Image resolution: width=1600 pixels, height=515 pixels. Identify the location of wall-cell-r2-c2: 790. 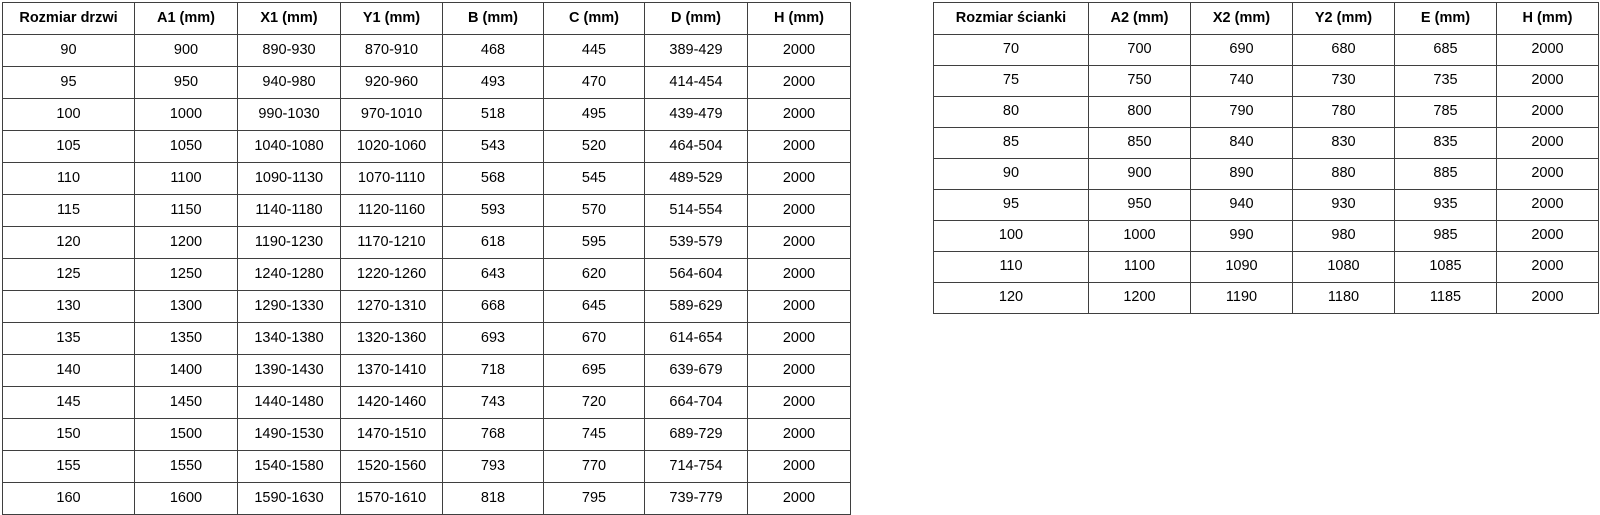
(1241, 112).